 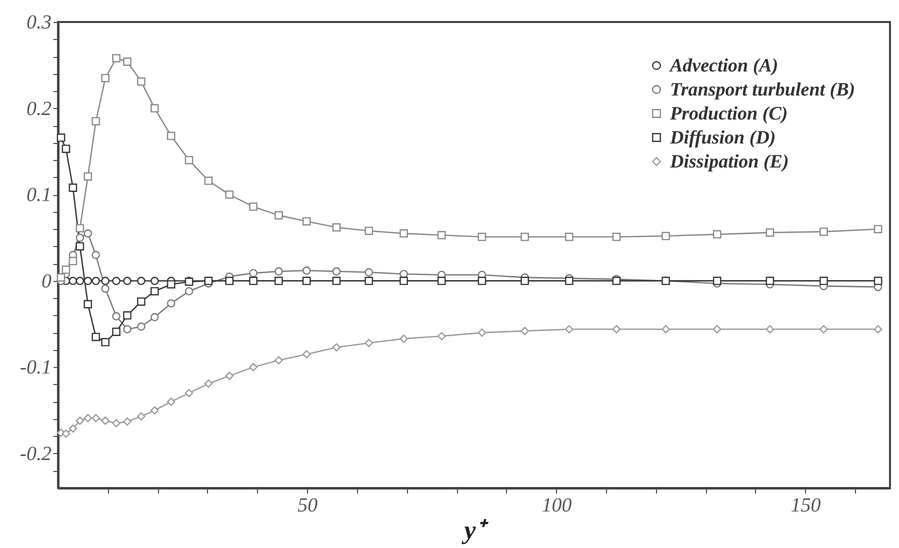 What do you see at coordinates (308, 505) in the screenshot?
I see `x-tick-label: 50` at bounding box center [308, 505].